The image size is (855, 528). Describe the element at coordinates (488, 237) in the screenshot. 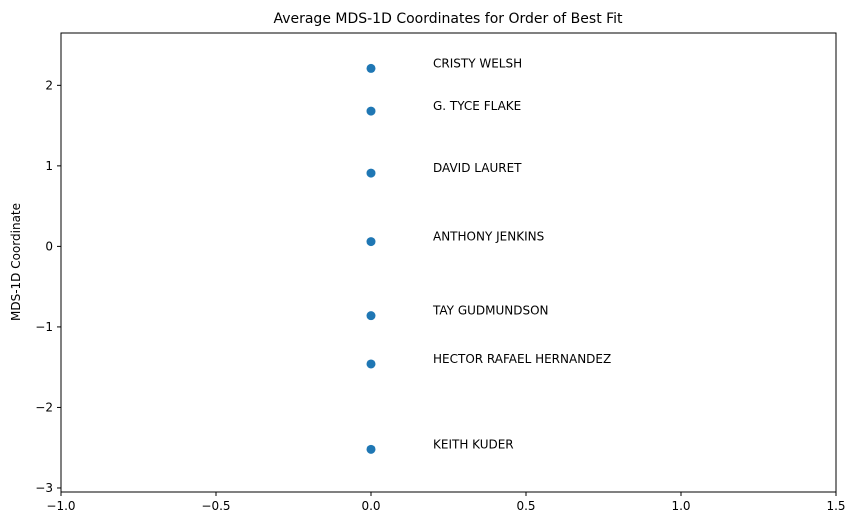

I see `point-label: ANTHONY JENKINS` at that location.